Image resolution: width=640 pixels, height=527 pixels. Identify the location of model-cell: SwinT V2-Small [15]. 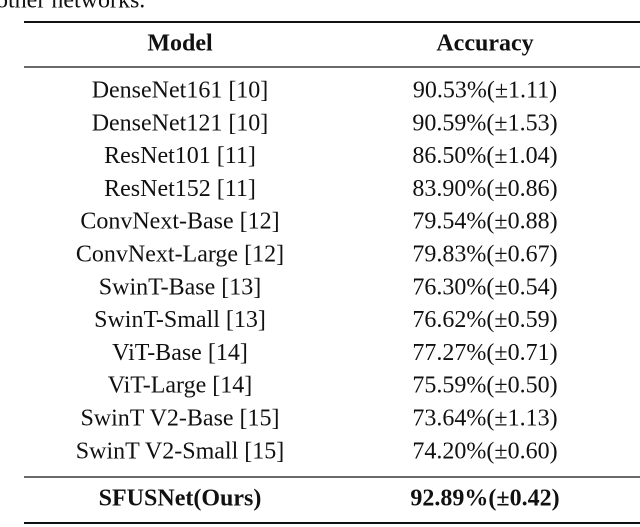
(180, 451).